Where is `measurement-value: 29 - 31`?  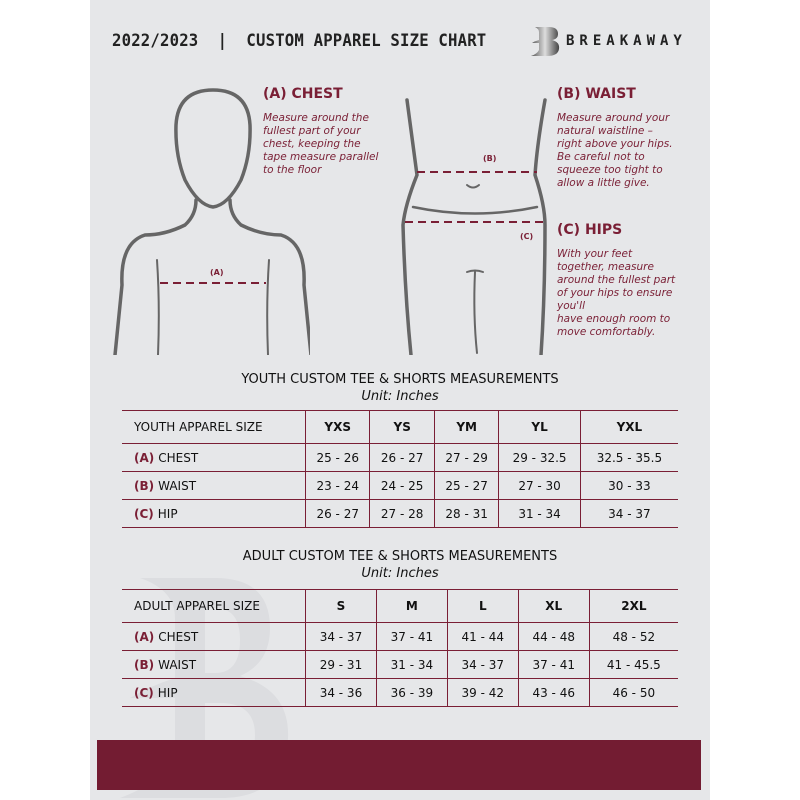
measurement-value: 29 - 31 is located at coordinates (341, 664).